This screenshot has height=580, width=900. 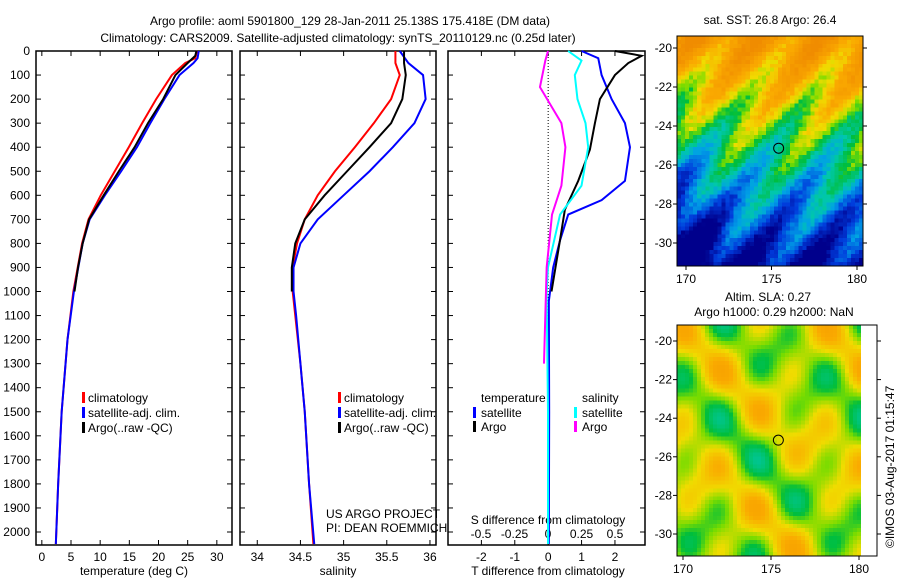 What do you see at coordinates (188, 557) in the screenshot?
I see `x-tick-label: 25` at bounding box center [188, 557].